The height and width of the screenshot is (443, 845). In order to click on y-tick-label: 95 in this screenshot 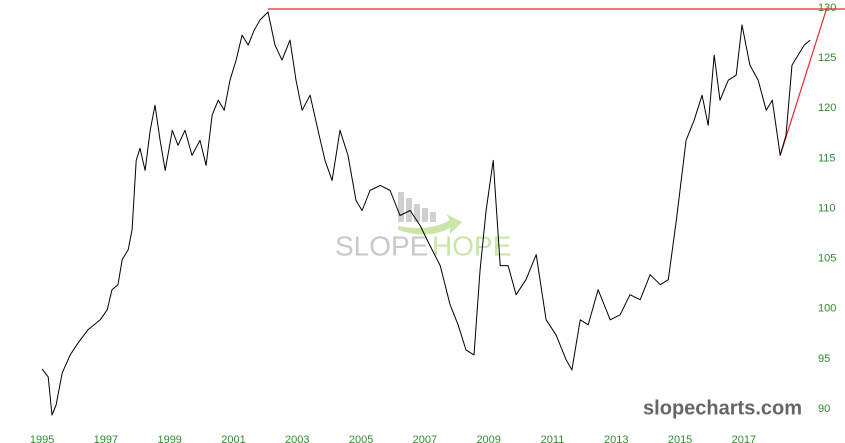, I will do `click(824, 359)`.